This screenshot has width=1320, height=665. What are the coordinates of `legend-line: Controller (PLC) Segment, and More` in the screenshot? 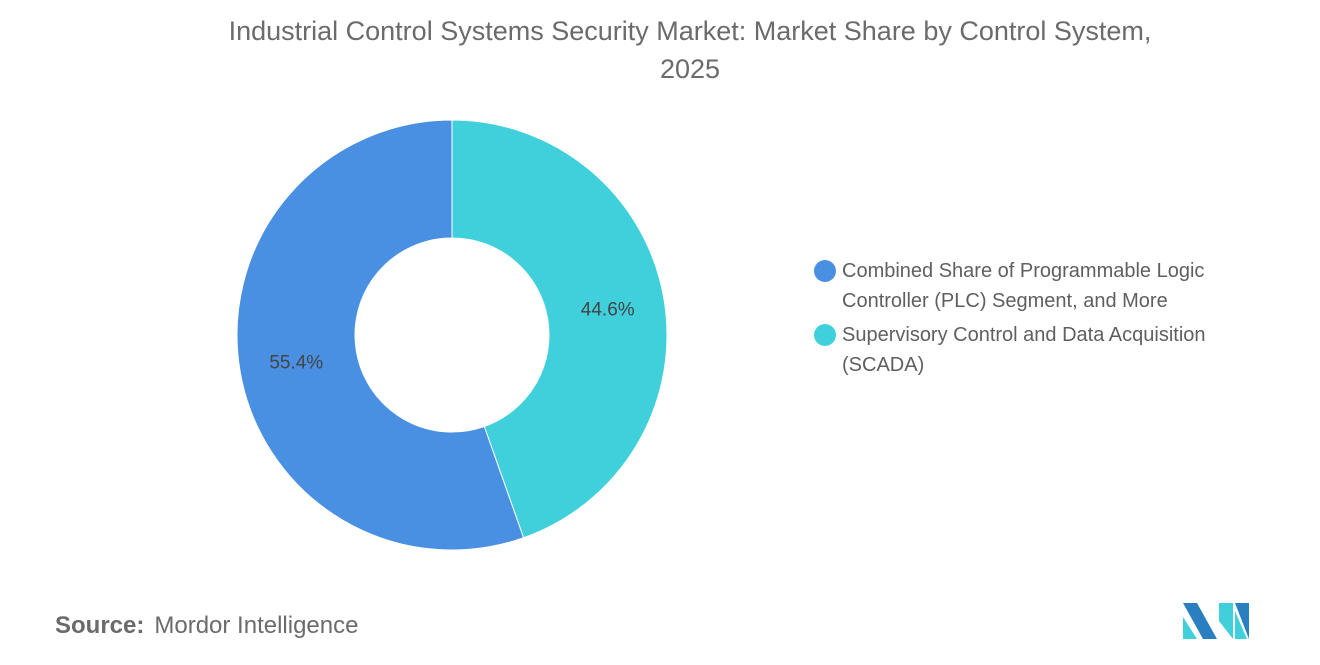 It's located at (1005, 301).